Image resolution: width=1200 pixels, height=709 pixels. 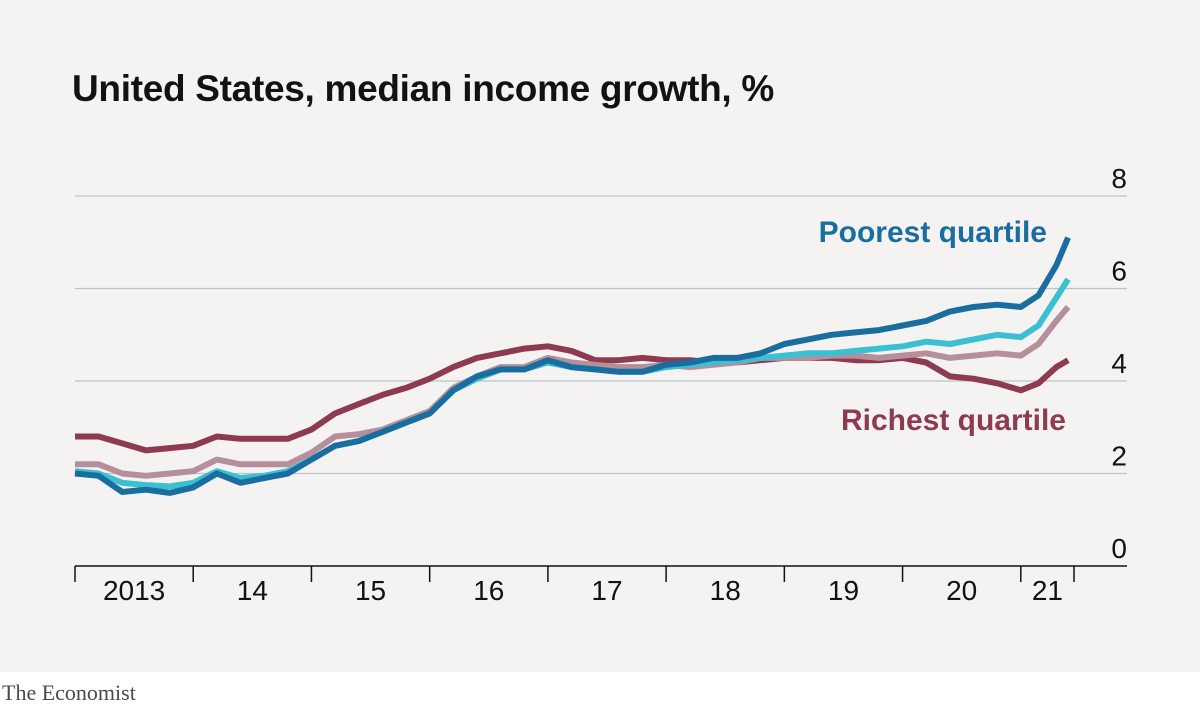 I want to click on x-tick-label-14: 14, so click(x=252, y=590).